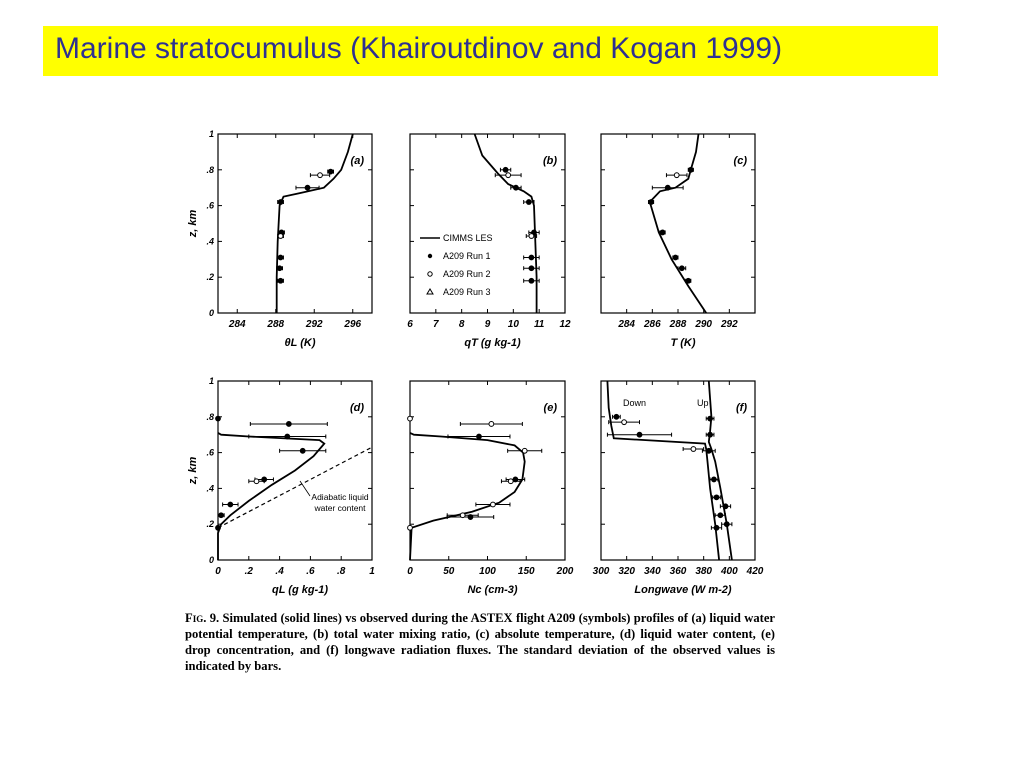  What do you see at coordinates (467, 292) in the screenshot?
I see `legend-entry-label: A209 Run 3` at bounding box center [467, 292].